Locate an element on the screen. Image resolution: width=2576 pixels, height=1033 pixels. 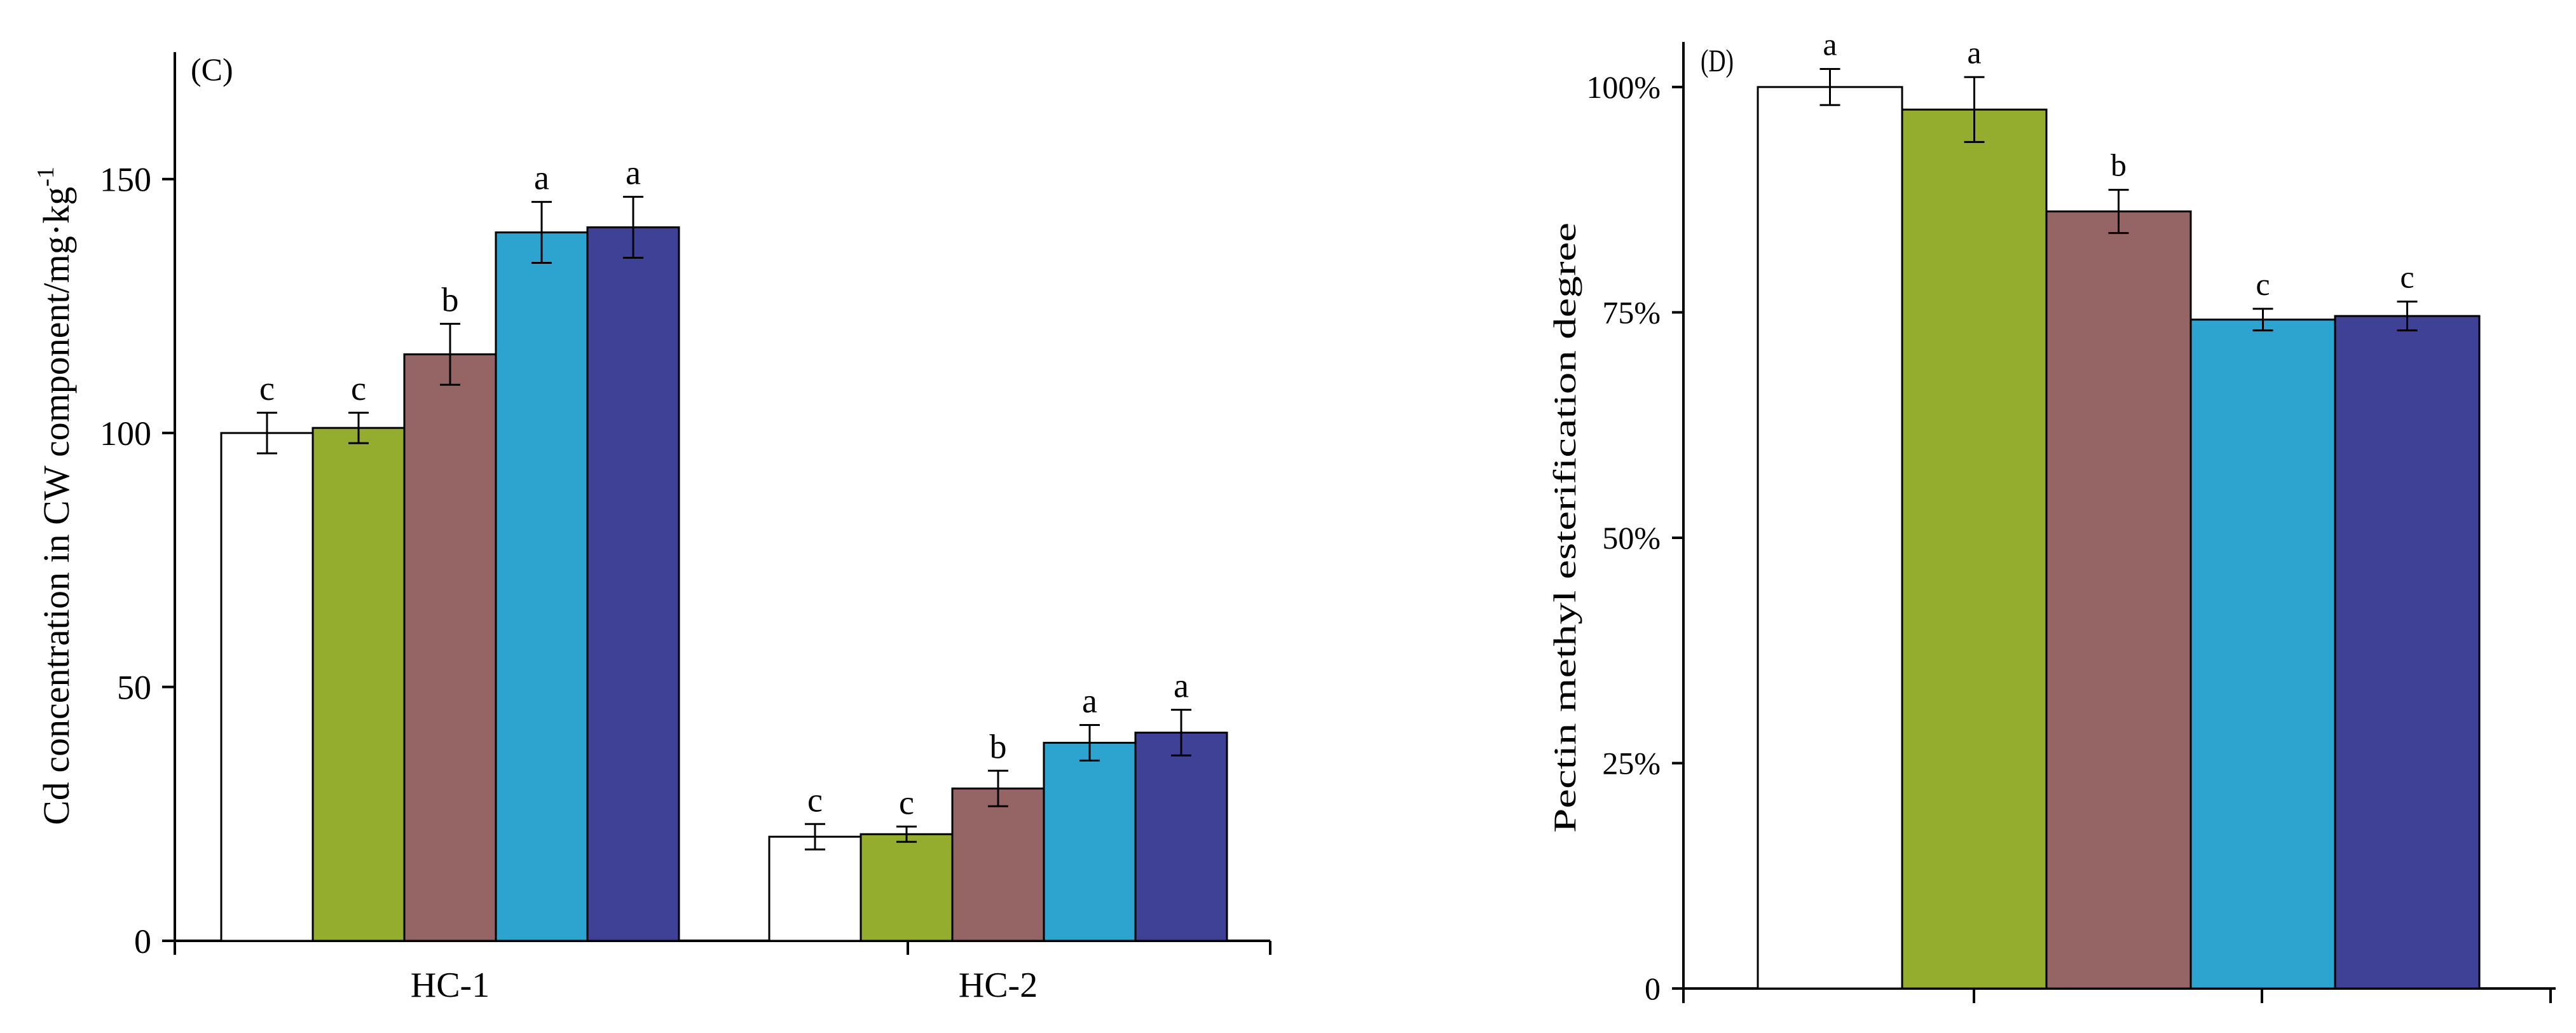
panel-c-label: (C) is located at coordinates (212, 69).